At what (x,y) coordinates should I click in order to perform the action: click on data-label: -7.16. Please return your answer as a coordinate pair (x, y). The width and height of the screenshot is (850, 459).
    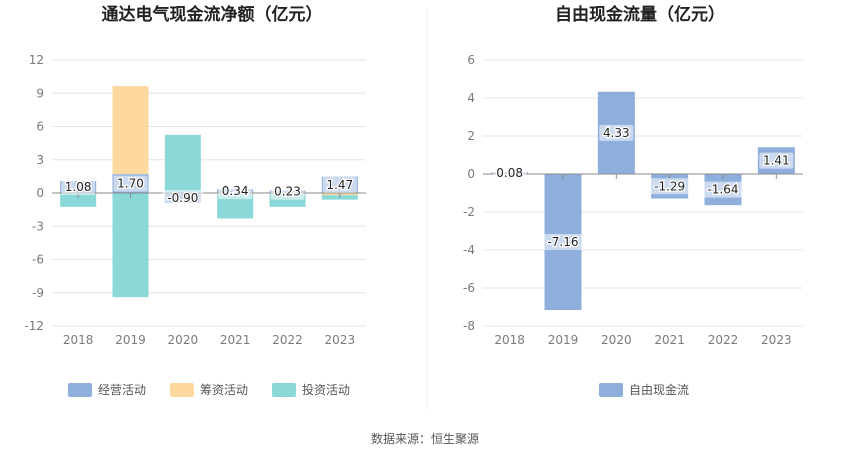
    Looking at the image, I should click on (562, 242).